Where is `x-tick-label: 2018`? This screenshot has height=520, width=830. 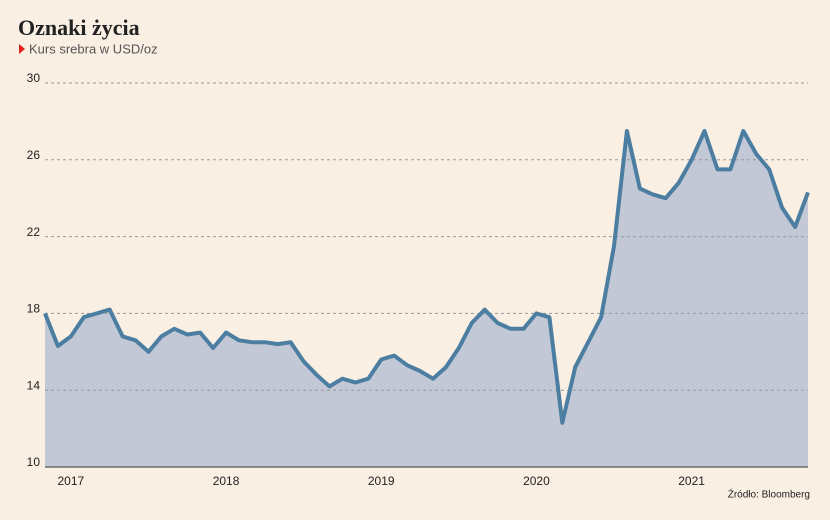
x-tick-label: 2018 is located at coordinates (226, 481).